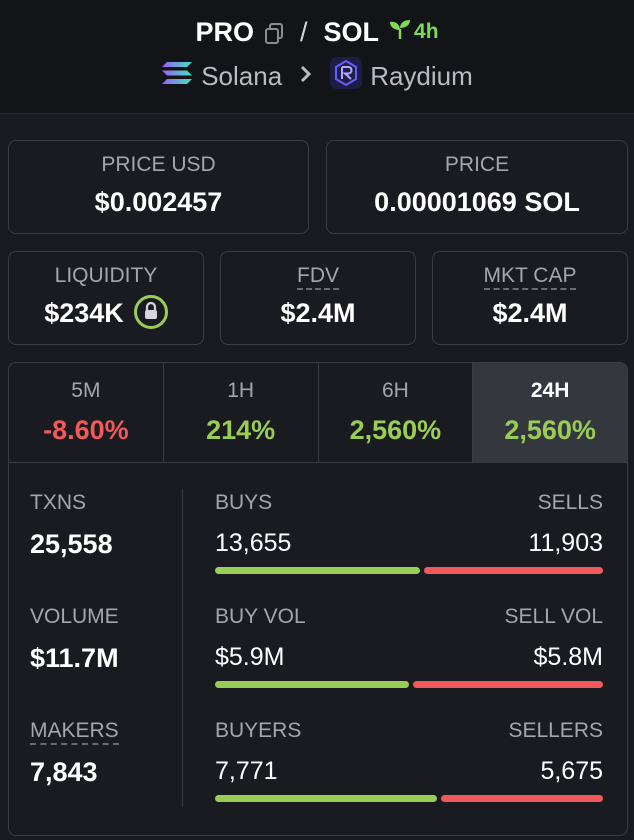  I want to click on liquidity-card: LIQUIDITY $234K, so click(106, 298).